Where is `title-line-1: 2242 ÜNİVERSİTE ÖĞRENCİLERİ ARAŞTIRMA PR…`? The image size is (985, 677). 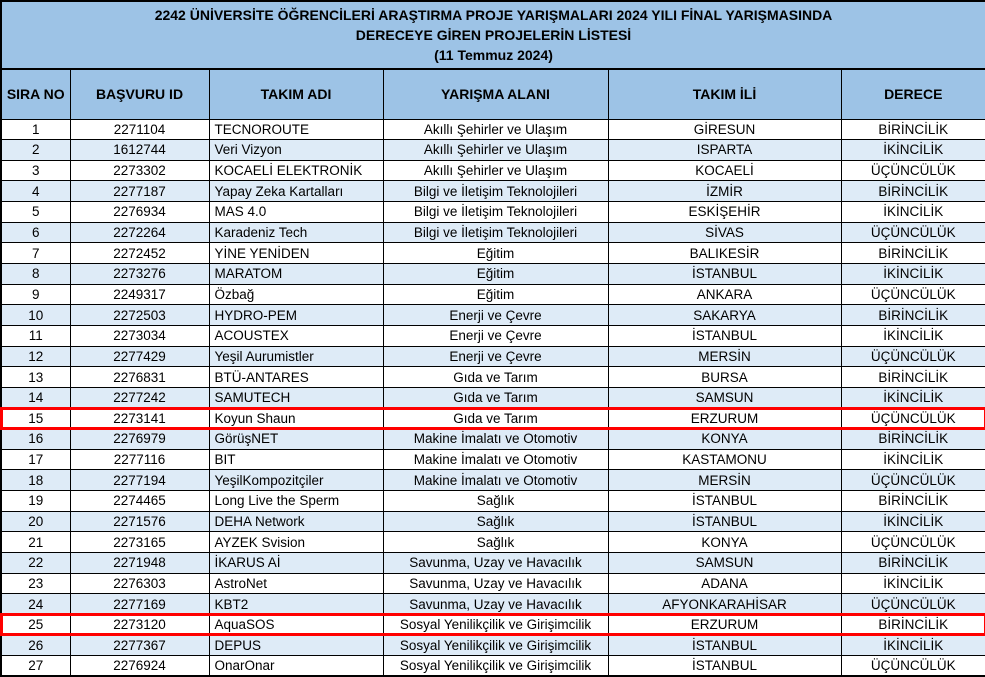
title-line-1: 2242 ÜNİVERSİTE ÖĞRENCİLERİ ARAŞTIRMA PR… is located at coordinates (493, 15).